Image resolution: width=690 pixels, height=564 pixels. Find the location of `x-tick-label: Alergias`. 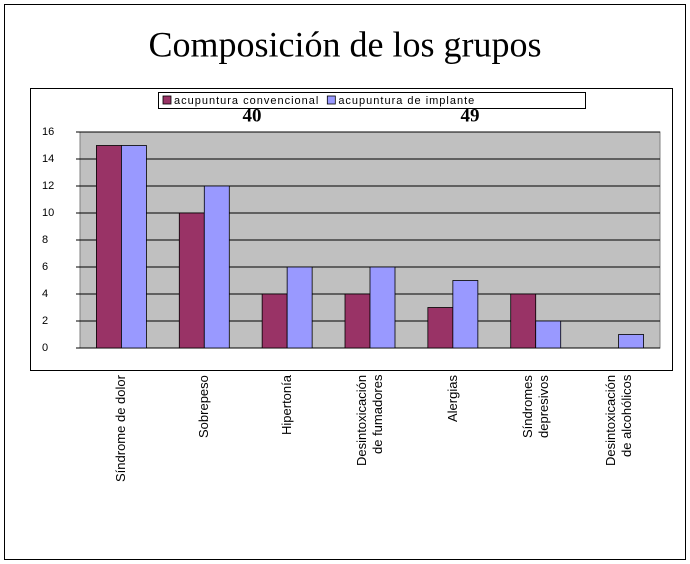

x-tick-label: Alergias is located at coordinates (452, 398).